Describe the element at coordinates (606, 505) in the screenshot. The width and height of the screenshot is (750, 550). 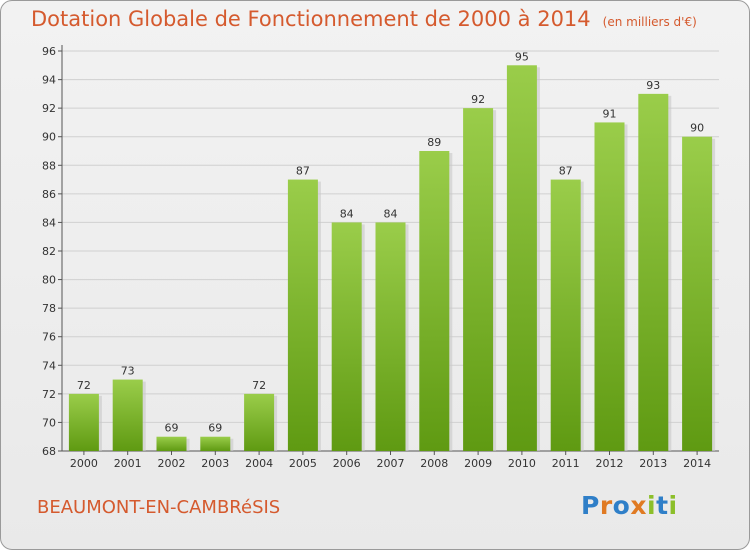
I see `brand-letter: r` at that location.